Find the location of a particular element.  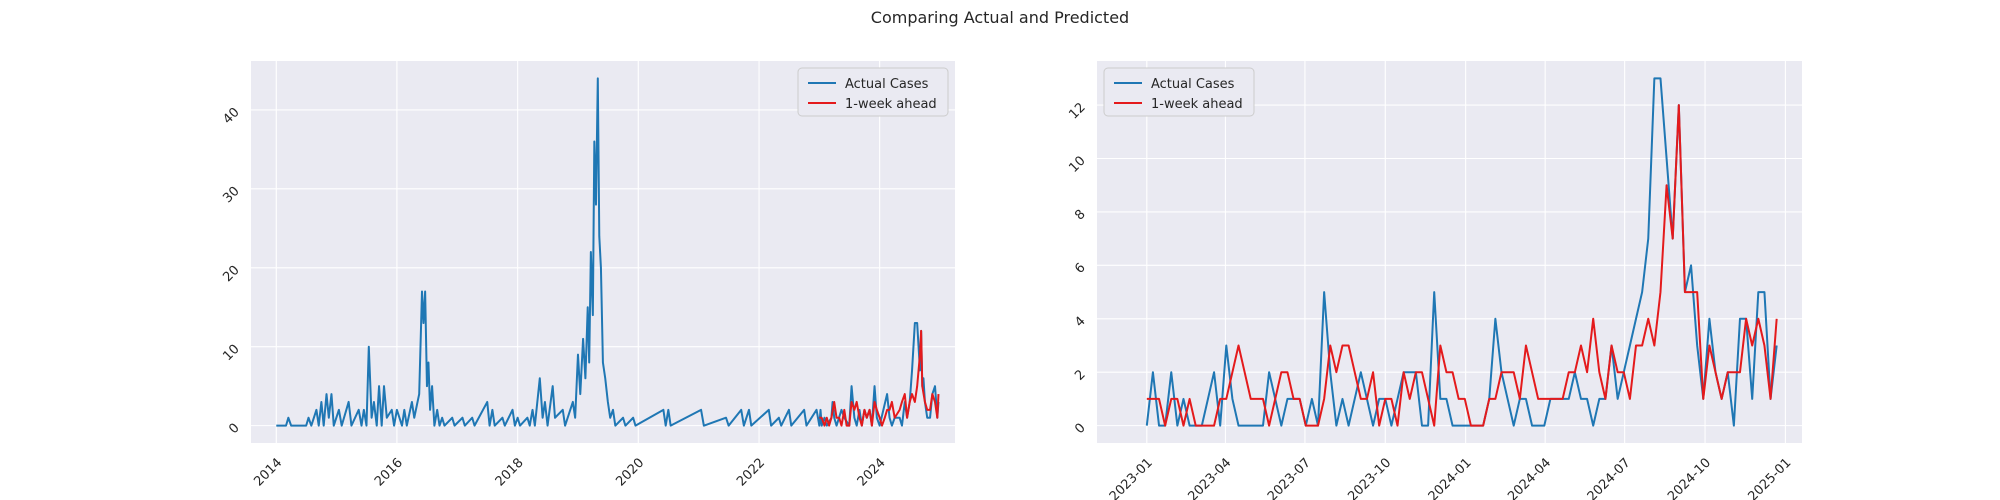

x-tick-label: 2023-10 is located at coordinates (1369, 477).